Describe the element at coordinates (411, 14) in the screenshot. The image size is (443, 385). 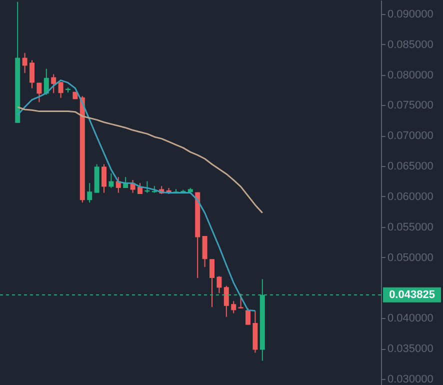
I see `y-tick-label: 0.090000` at that location.